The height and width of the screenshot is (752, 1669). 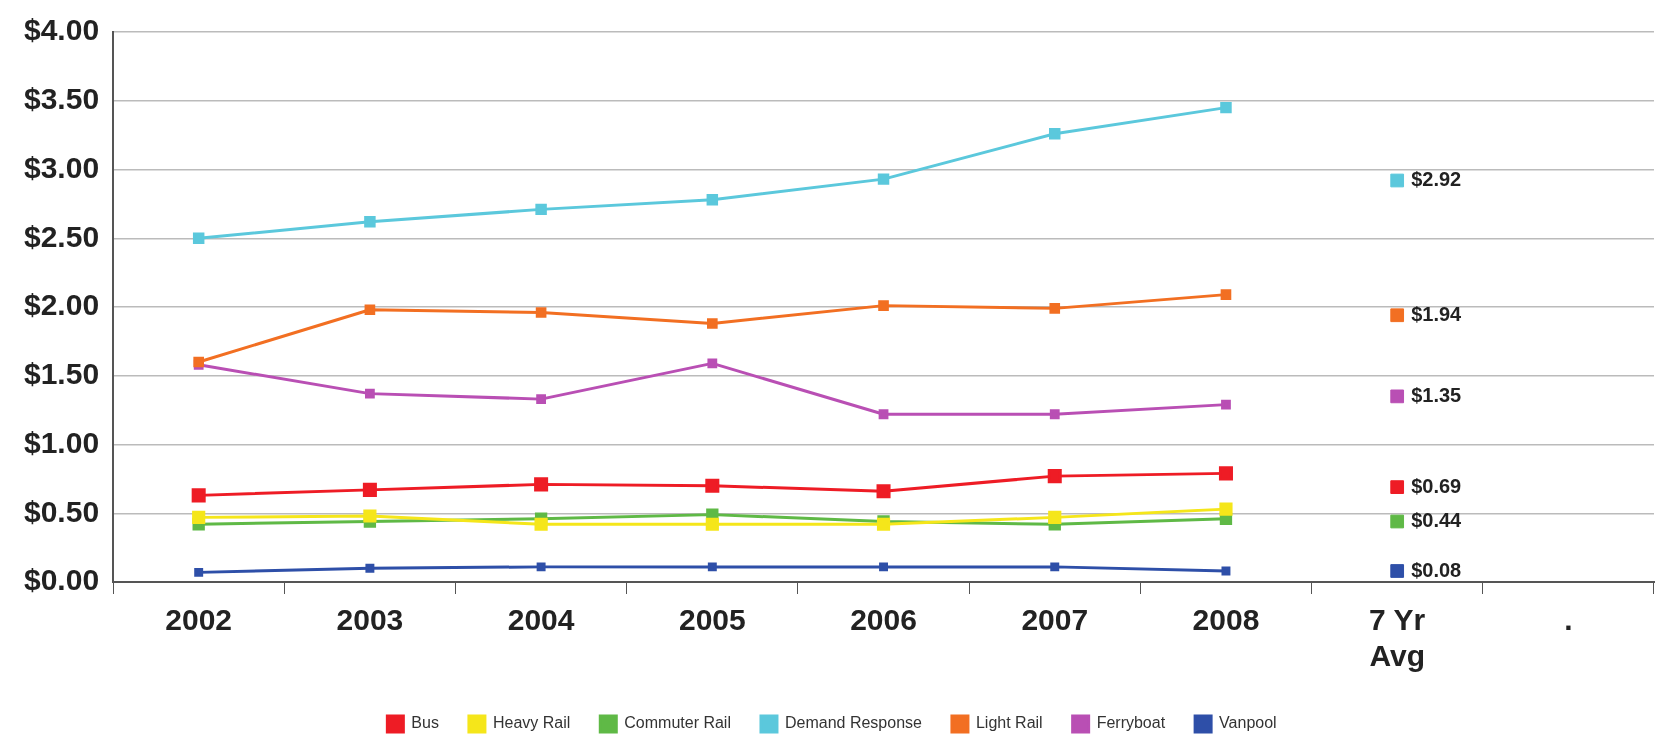 I want to click on y-tick-label: $3.50, so click(x=62, y=99).